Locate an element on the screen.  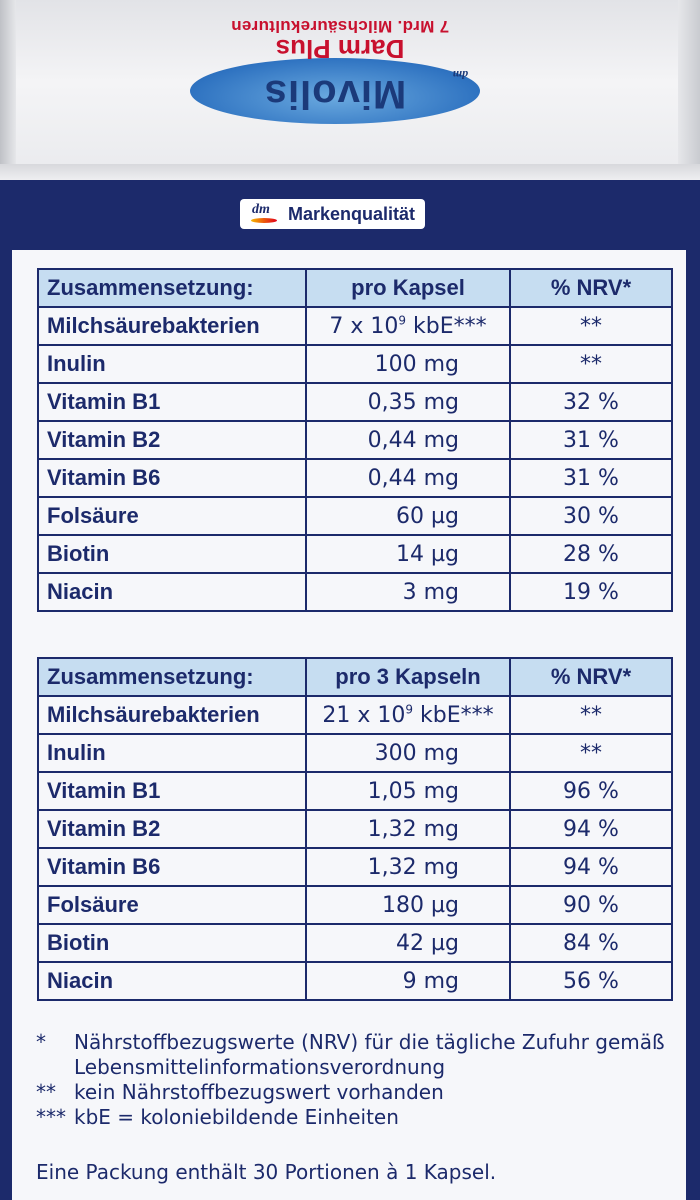
footnote-text: kbE = koloniebildende Einheiten is located at coordinates (236, 1117).